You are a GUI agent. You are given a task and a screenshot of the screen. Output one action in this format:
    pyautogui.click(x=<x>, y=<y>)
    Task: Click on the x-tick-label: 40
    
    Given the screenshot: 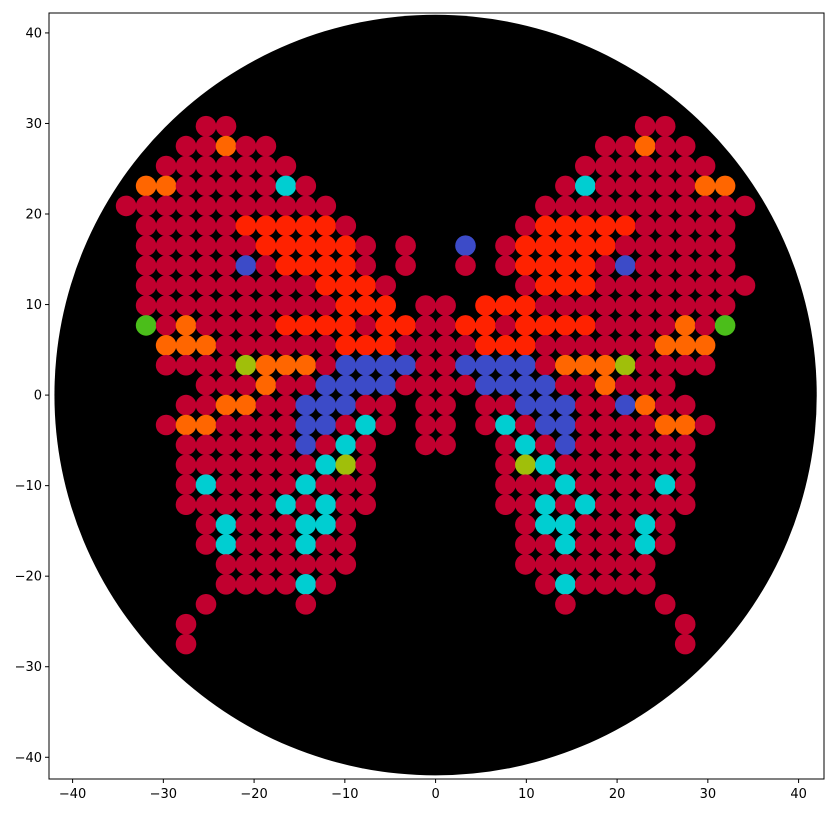 What is the action you would take?
    pyautogui.click(x=798, y=794)
    